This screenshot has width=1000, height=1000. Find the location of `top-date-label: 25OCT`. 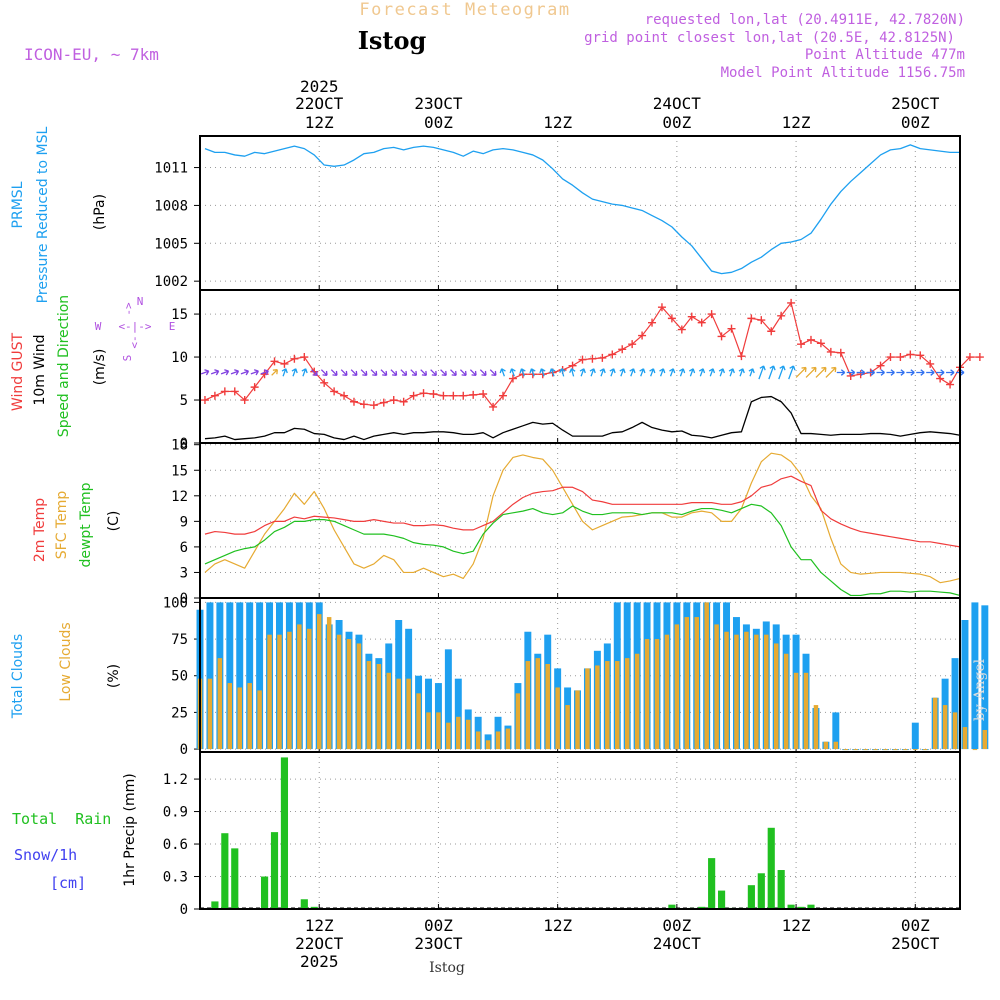

top-date-label: 25OCT is located at coordinates (915, 103).